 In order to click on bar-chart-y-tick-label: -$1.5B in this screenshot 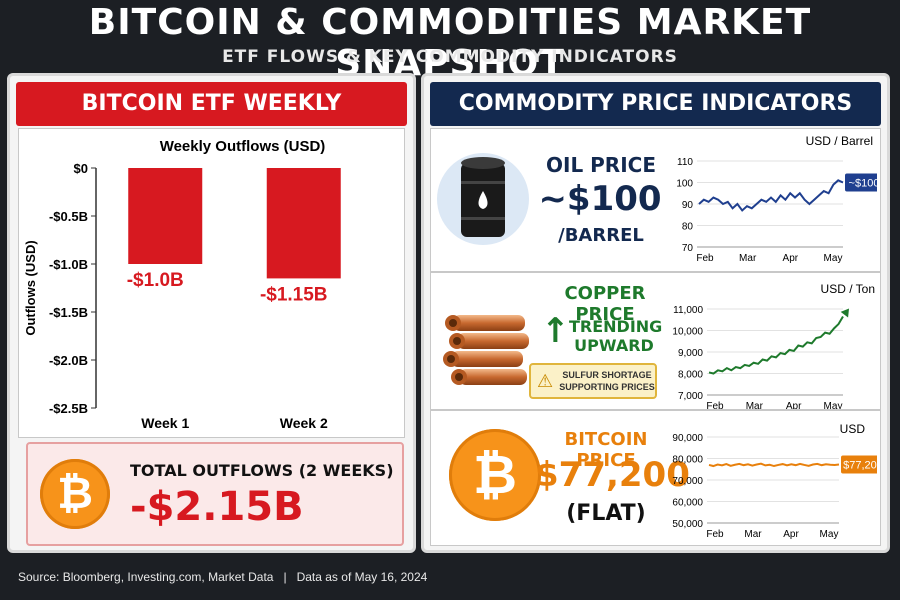, I will do `click(68, 312)`.